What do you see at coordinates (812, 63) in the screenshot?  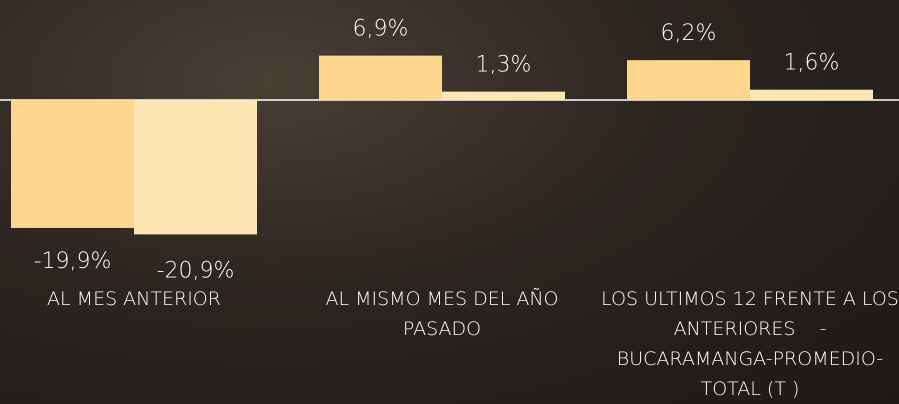 I see `value-label: 1,6%` at bounding box center [812, 63].